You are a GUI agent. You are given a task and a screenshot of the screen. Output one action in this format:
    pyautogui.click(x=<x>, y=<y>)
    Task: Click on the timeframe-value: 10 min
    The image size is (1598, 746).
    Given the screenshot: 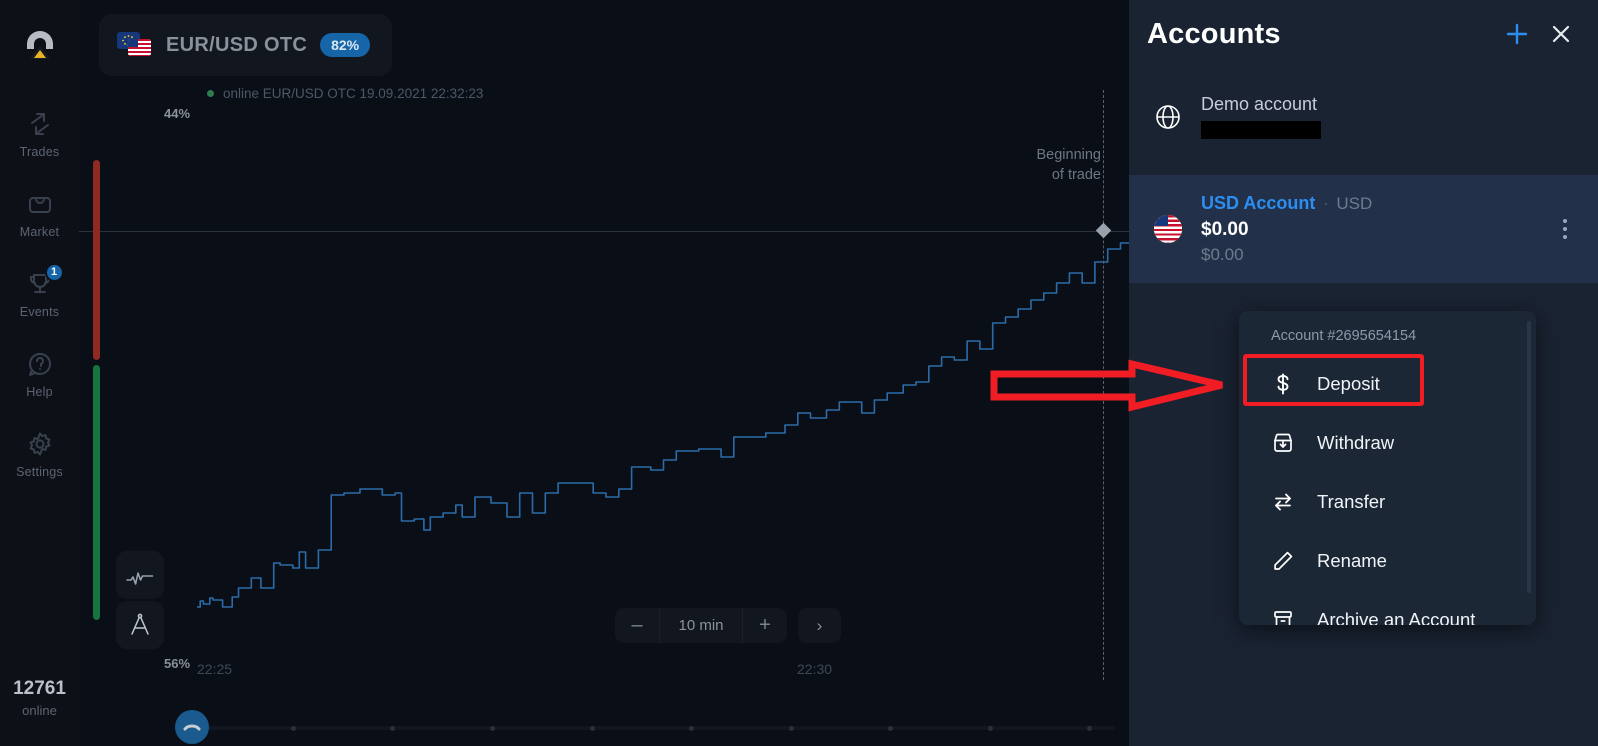 What is the action you would take?
    pyautogui.click(x=701, y=625)
    